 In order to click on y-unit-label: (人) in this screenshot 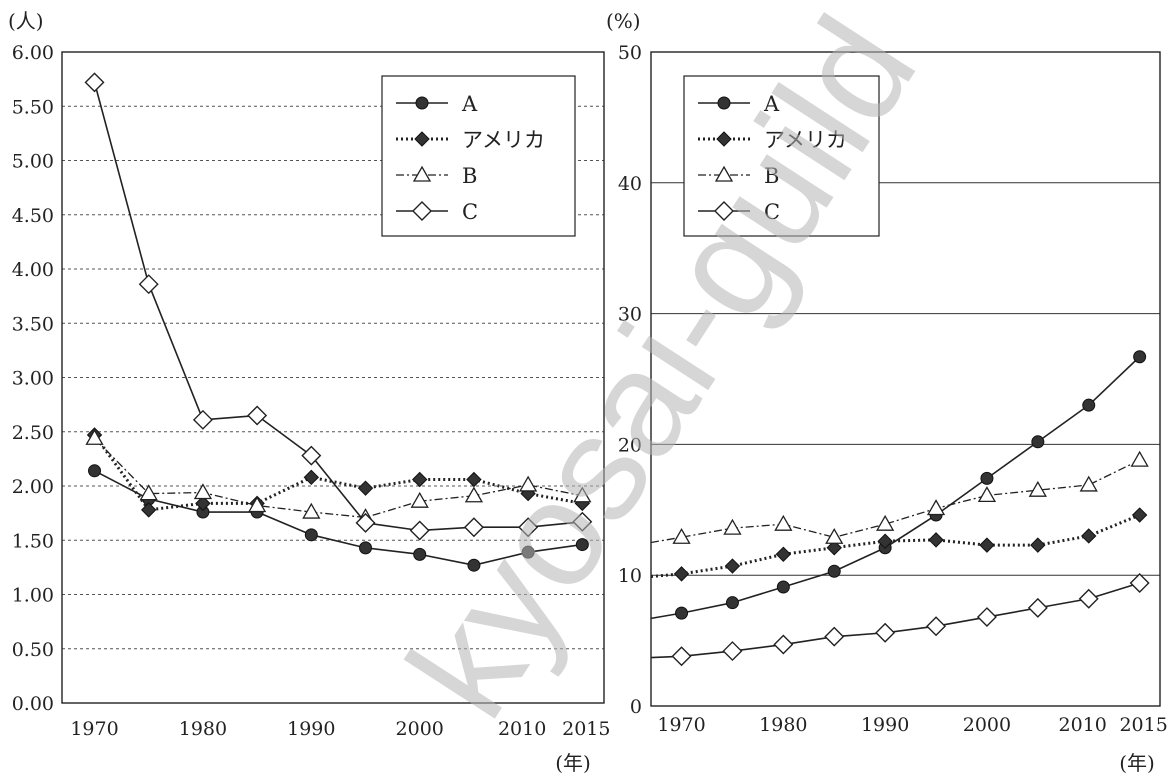, I will do `click(26, 21)`.